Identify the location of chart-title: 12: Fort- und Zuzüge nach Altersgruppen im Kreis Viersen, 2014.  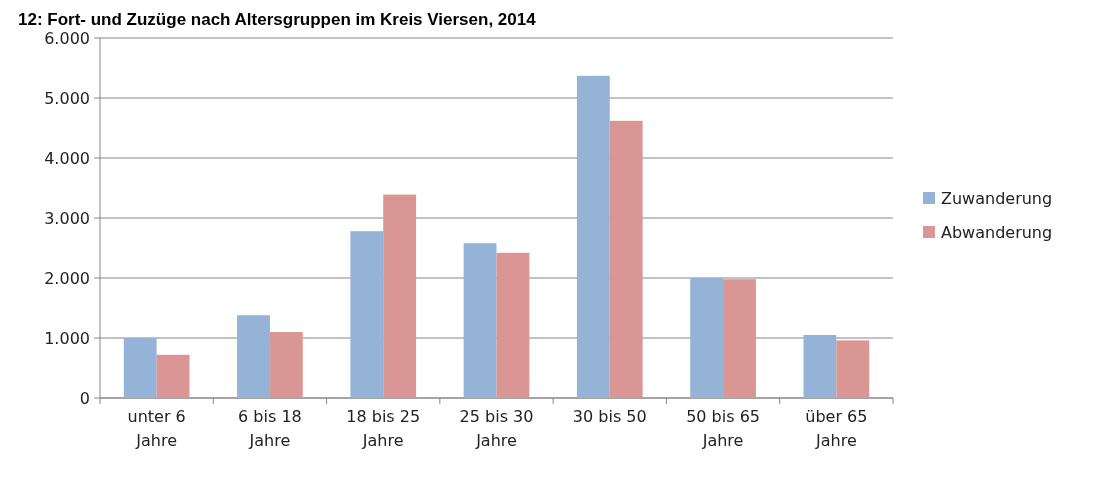
(277, 19).